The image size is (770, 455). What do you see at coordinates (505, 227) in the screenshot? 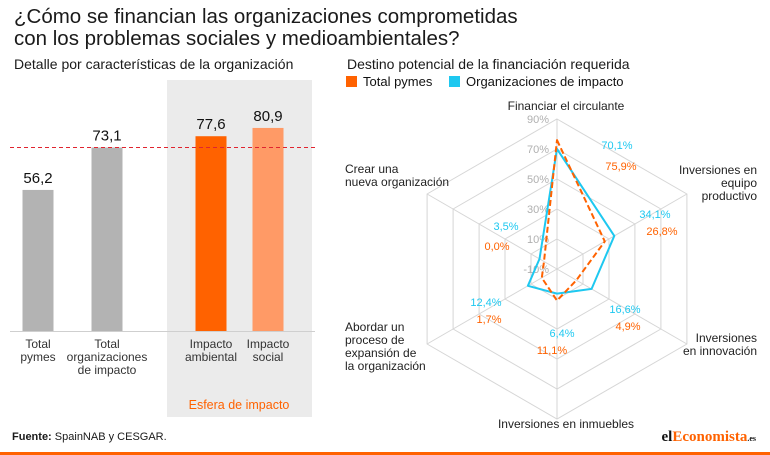
I see `radar-value-label: 3,5%` at bounding box center [505, 227].